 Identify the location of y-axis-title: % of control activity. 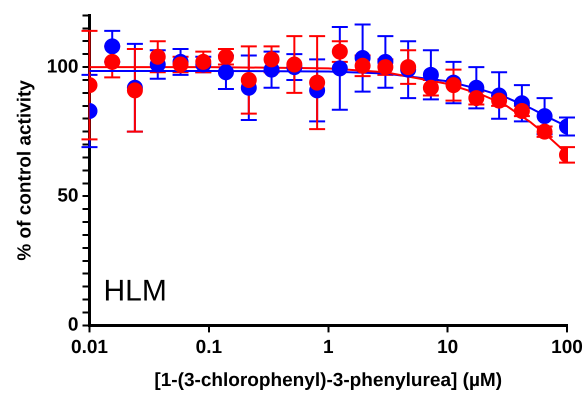
(25, 170).